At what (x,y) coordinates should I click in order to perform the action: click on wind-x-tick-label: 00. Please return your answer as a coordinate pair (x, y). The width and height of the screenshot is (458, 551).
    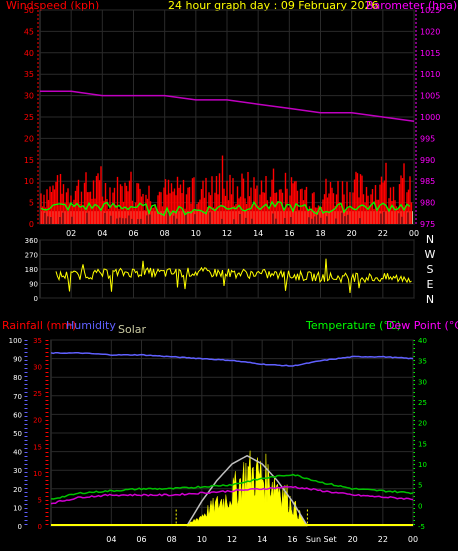
    Looking at the image, I should click on (414, 233).